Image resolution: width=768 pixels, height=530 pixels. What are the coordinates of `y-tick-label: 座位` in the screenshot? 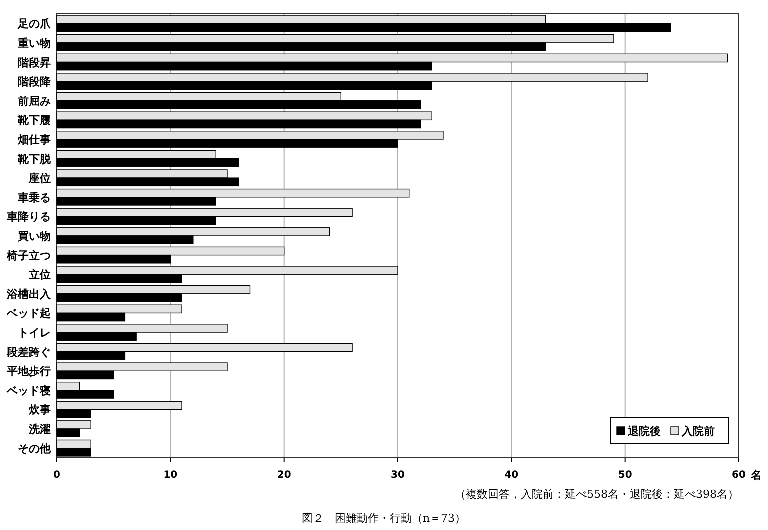 It's located at (39, 179).